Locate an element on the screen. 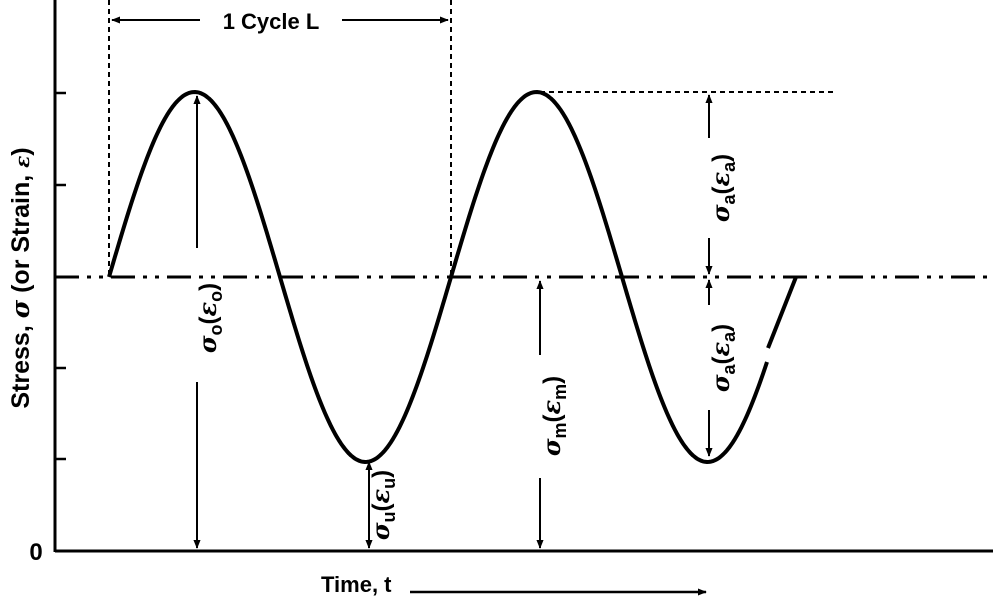 This screenshot has width=993, height=602. cycle-label: 1 Cycle L is located at coordinates (271, 21).